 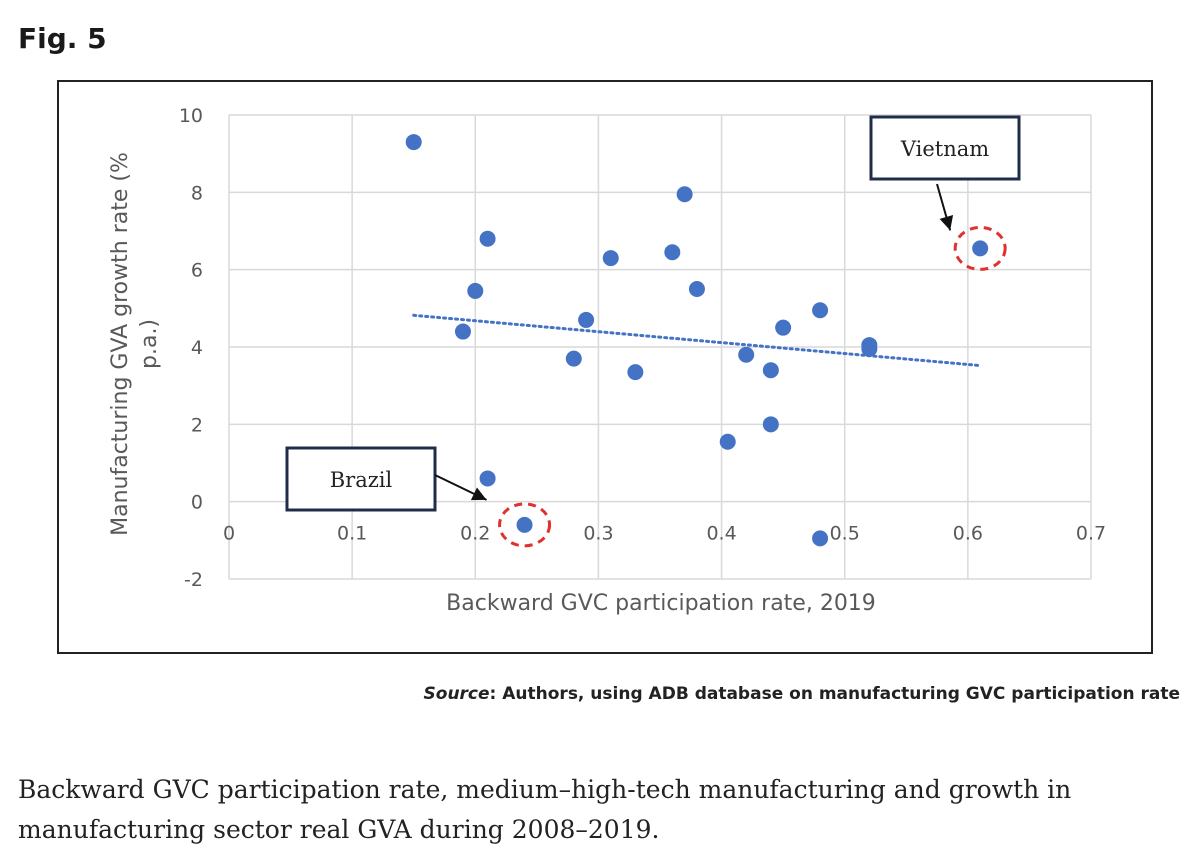 I want to click on x-tick-label: 0.7, so click(x=1091, y=534).